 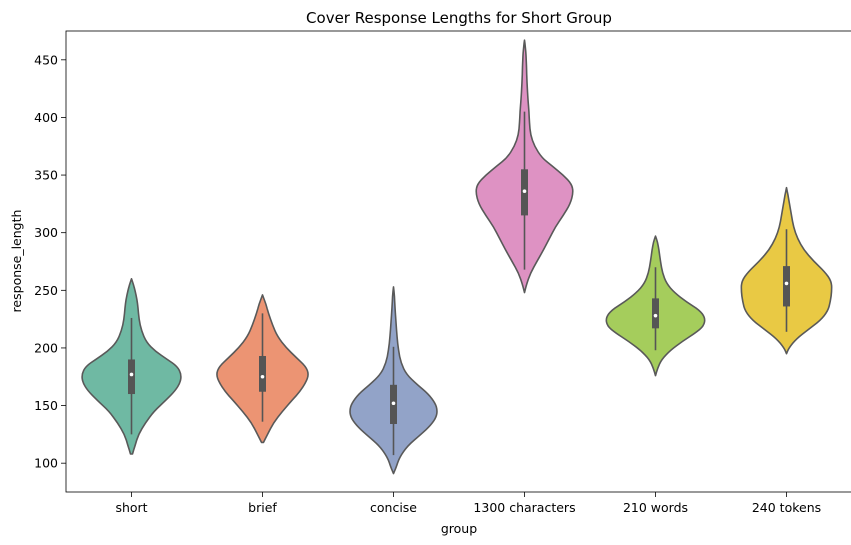 I want to click on y-tick-label: 250, so click(x=46, y=290).